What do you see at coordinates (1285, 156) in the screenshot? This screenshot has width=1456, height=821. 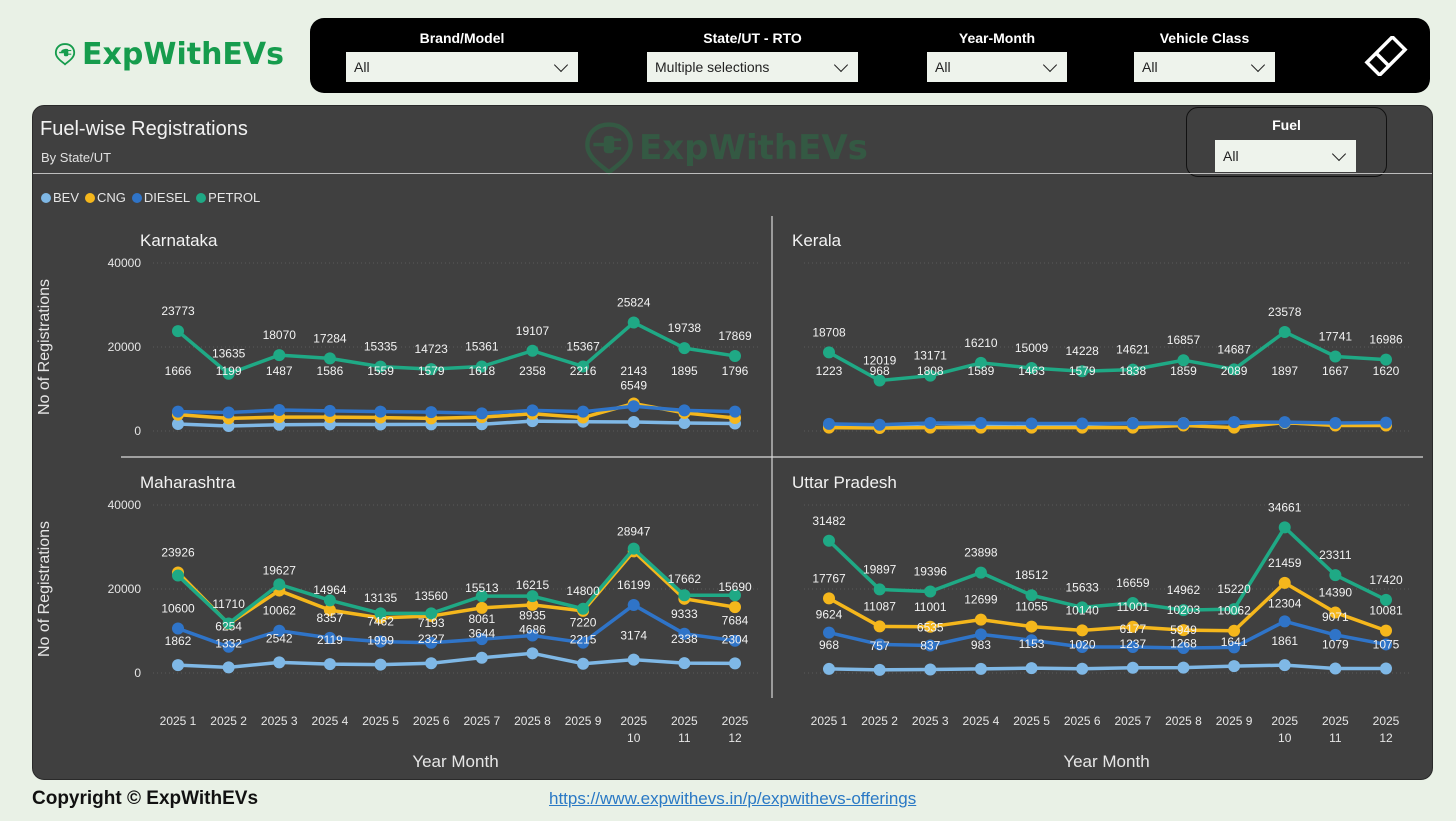 I see `fuel-dropdown: All` at bounding box center [1285, 156].